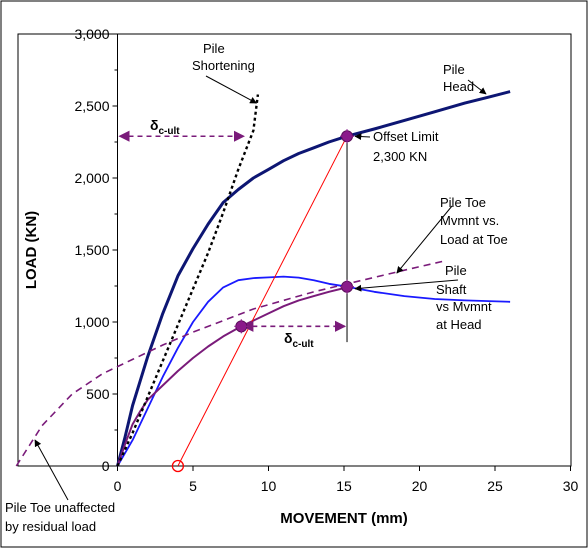  What do you see at coordinates (420, 486) in the screenshot?
I see `x-tick-label: 20` at bounding box center [420, 486].